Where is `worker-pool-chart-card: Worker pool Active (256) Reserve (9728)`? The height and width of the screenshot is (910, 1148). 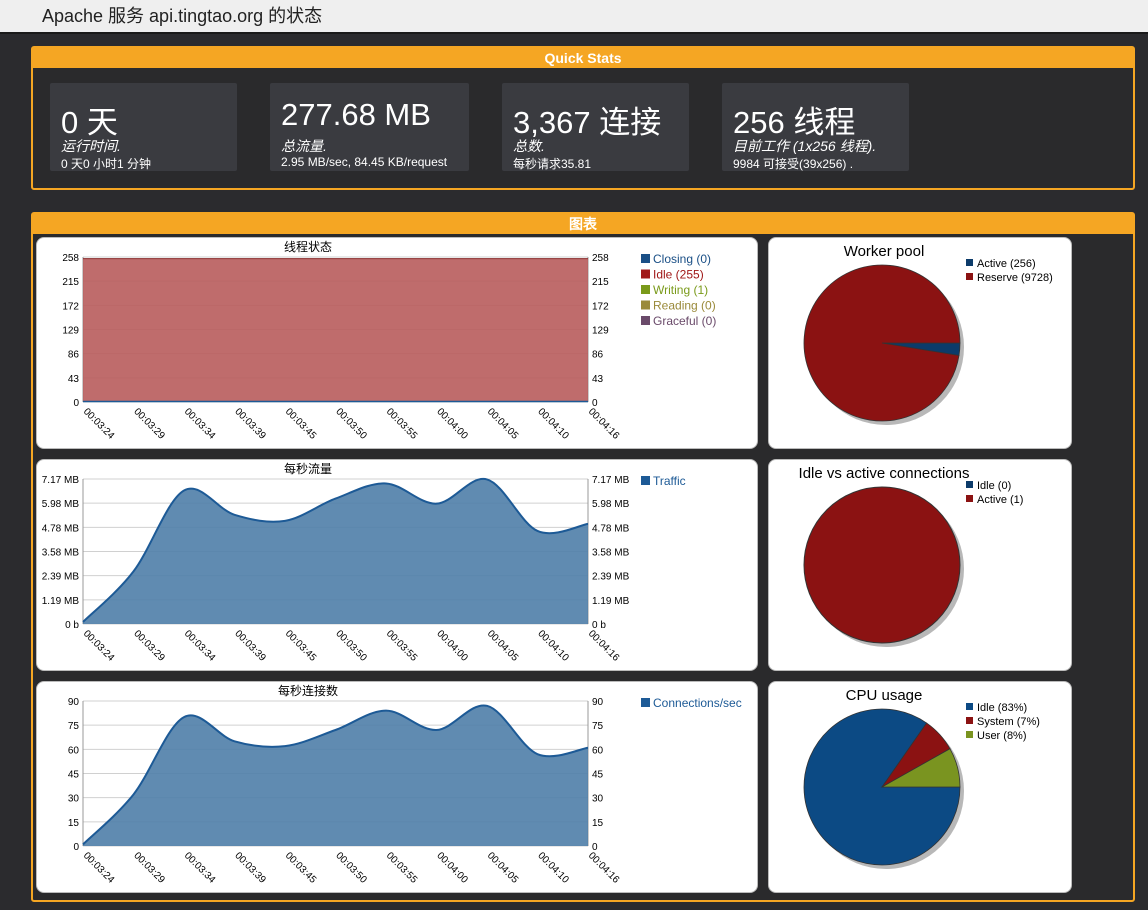 worker-pool-chart-card: Worker pool Active (256) Reserve (9728) is located at coordinates (920, 343).